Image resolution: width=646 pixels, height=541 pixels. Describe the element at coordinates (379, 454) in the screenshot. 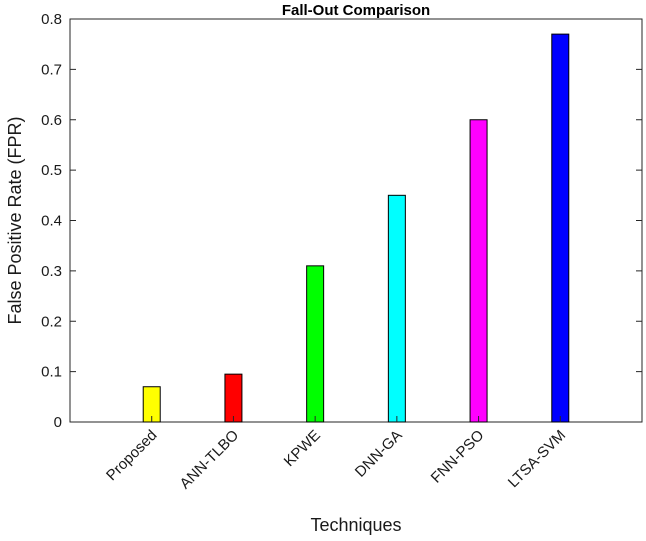

I see `x-tick-label: DNN-GA` at that location.